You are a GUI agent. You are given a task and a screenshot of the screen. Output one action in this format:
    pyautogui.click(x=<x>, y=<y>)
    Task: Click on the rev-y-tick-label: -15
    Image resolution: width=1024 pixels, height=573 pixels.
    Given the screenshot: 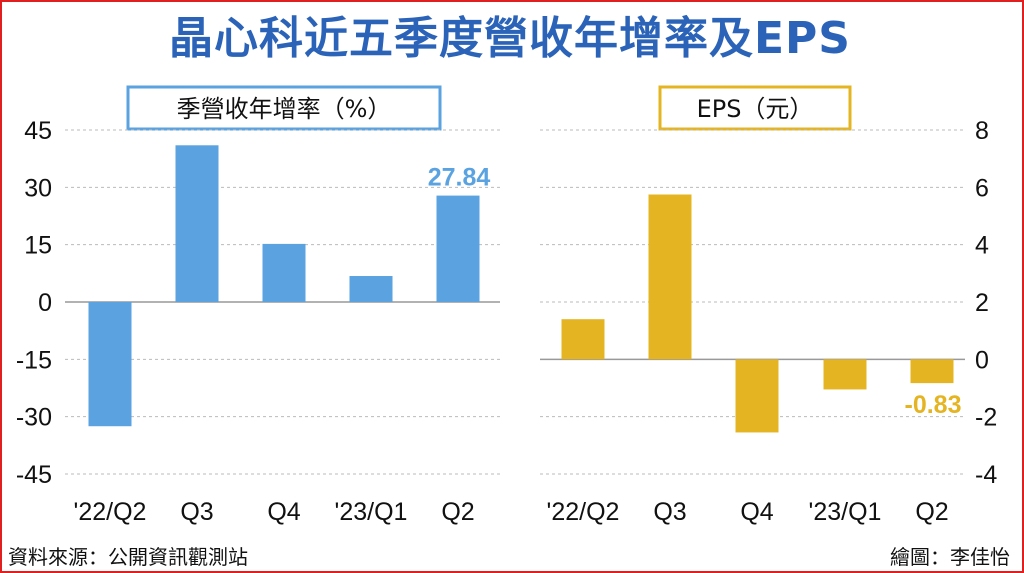 What is the action you would take?
    pyautogui.click(x=34, y=360)
    